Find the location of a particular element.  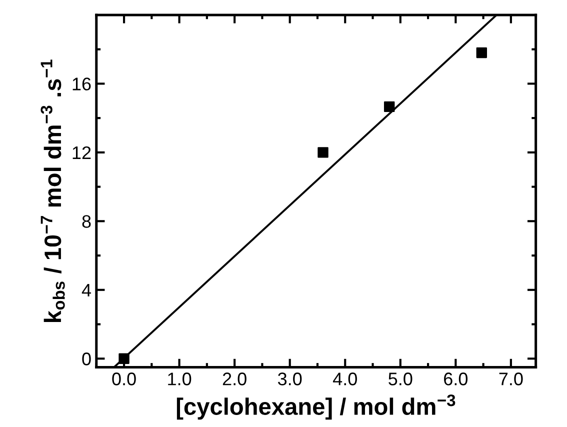

y-tick-label: 16 is located at coordinates (81, 84).